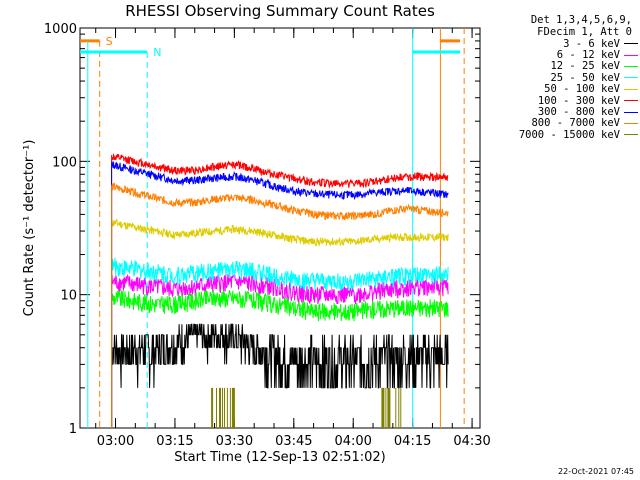 Image resolution: width=640 pixels, height=480 pixels. I want to click on legend-label: 12 - 25 keV, so click(585, 66).